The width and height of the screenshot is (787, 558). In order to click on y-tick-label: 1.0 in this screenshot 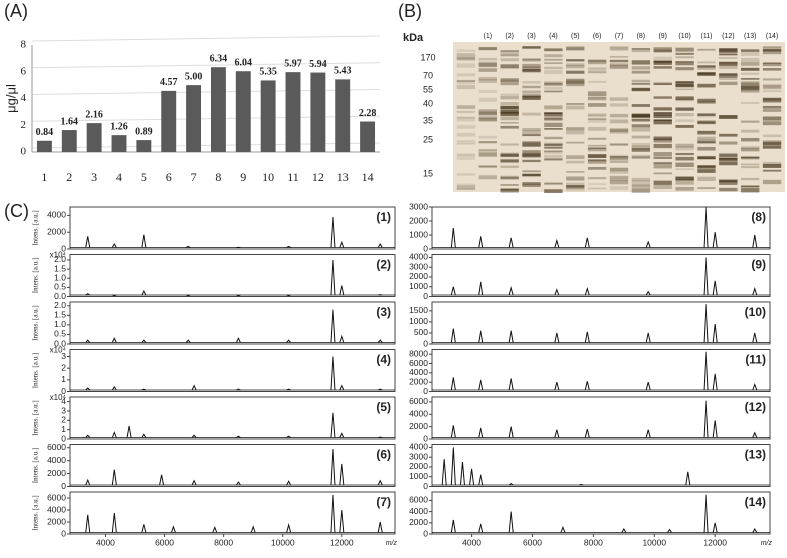, I will do `click(60, 277)`.